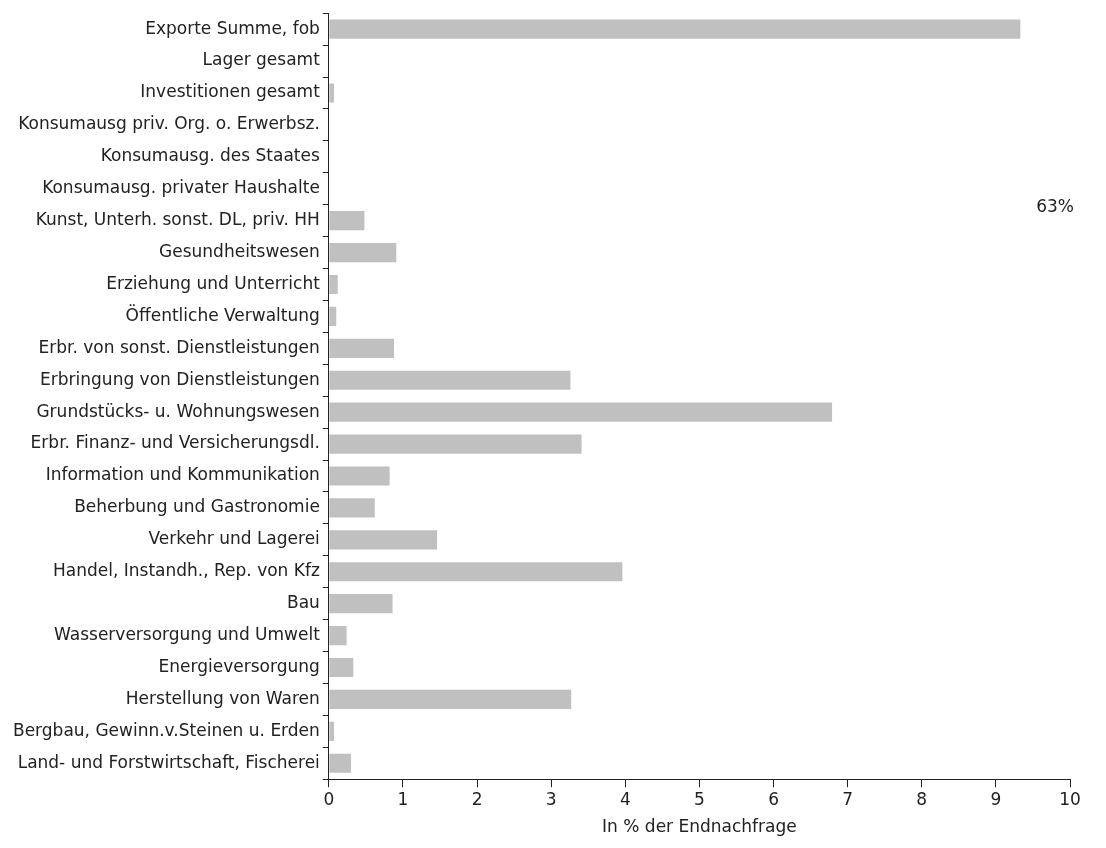  What do you see at coordinates (239, 665) in the screenshot?
I see `y-tick-label: Energieversorgung` at bounding box center [239, 665].